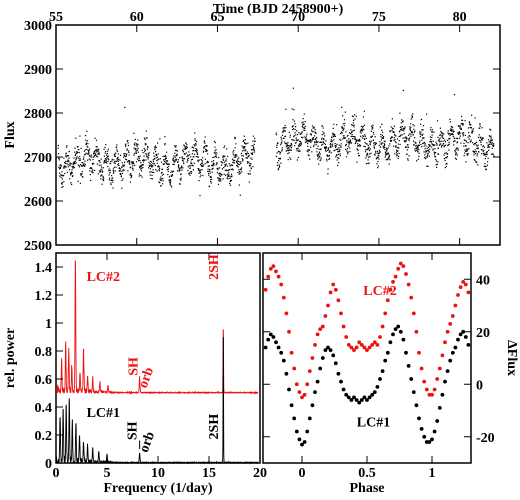 The width and height of the screenshot is (520, 500). What do you see at coordinates (38, 158) in the screenshot?
I see `light-curve-y-tick-label: 2700` at bounding box center [38, 158].